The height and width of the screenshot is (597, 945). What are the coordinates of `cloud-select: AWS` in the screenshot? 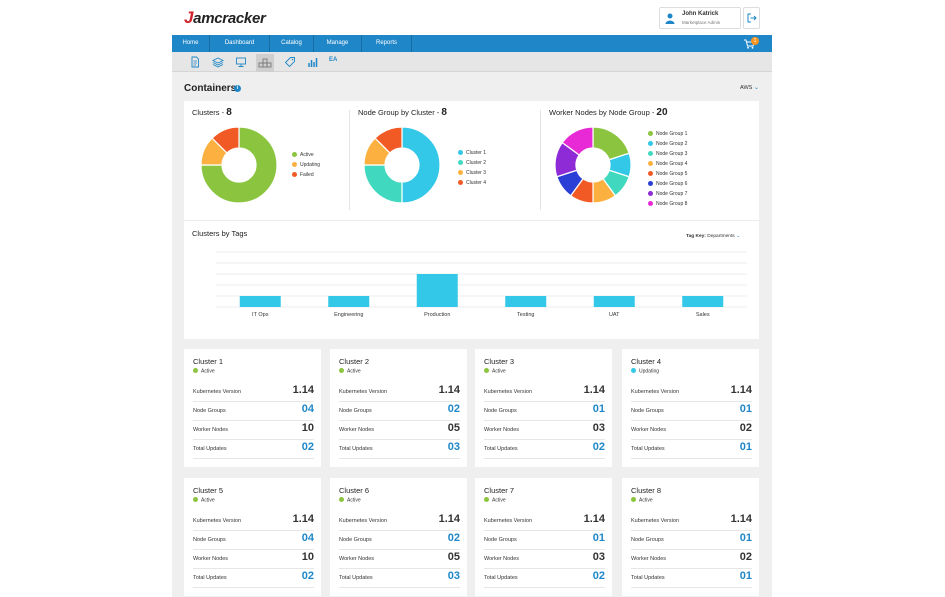 It's located at (746, 88).